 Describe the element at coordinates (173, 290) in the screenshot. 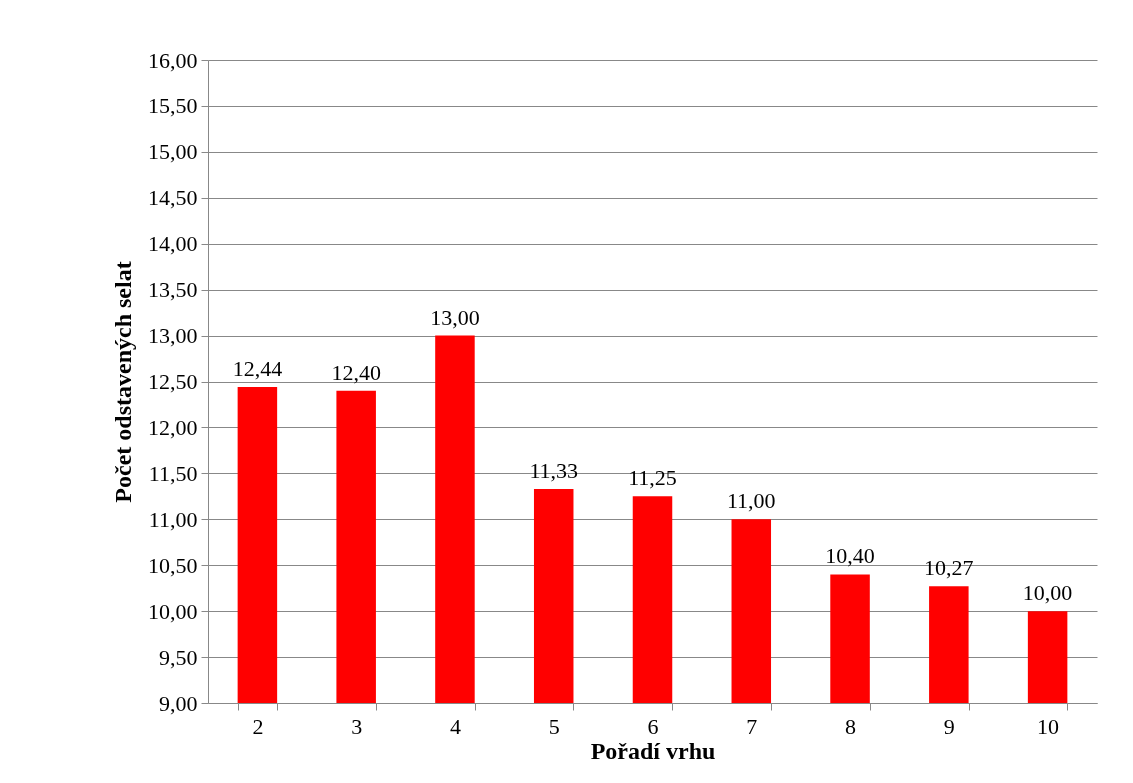

I see `y-tick-label: 13,50` at that location.